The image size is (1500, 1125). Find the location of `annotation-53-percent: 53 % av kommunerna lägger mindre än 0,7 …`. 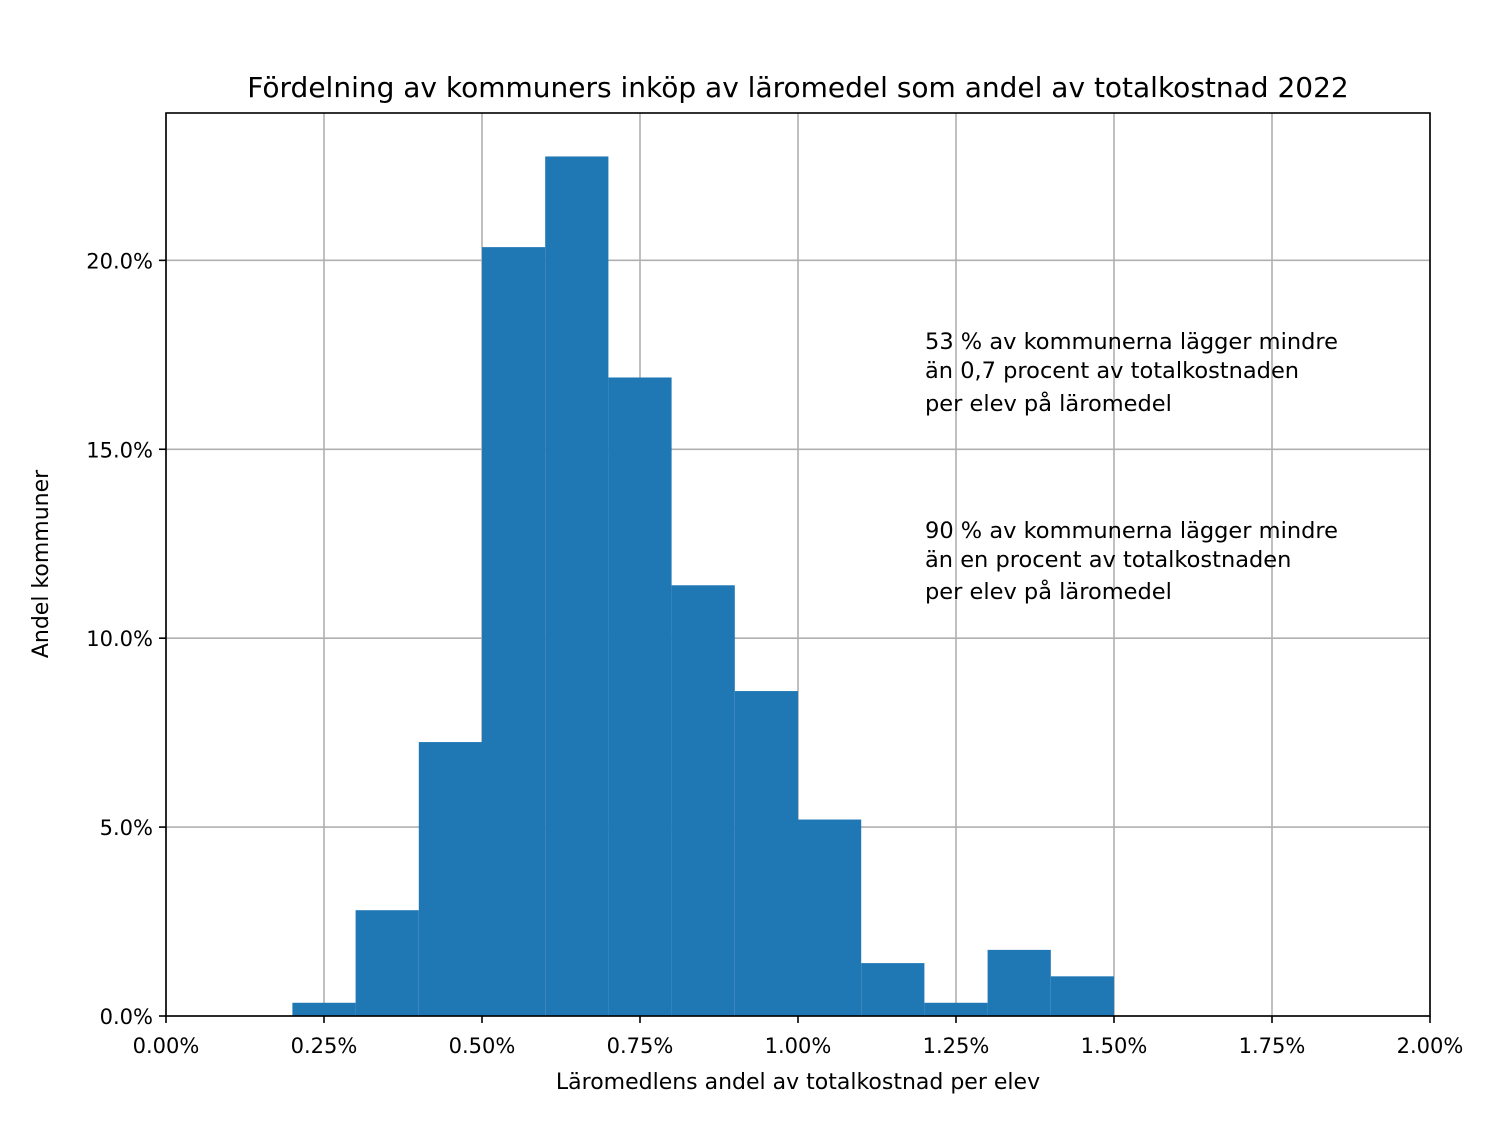

annotation-53-percent: 53 % av kommunerna lägger mindre än 0,7 … is located at coordinates (1131, 373).